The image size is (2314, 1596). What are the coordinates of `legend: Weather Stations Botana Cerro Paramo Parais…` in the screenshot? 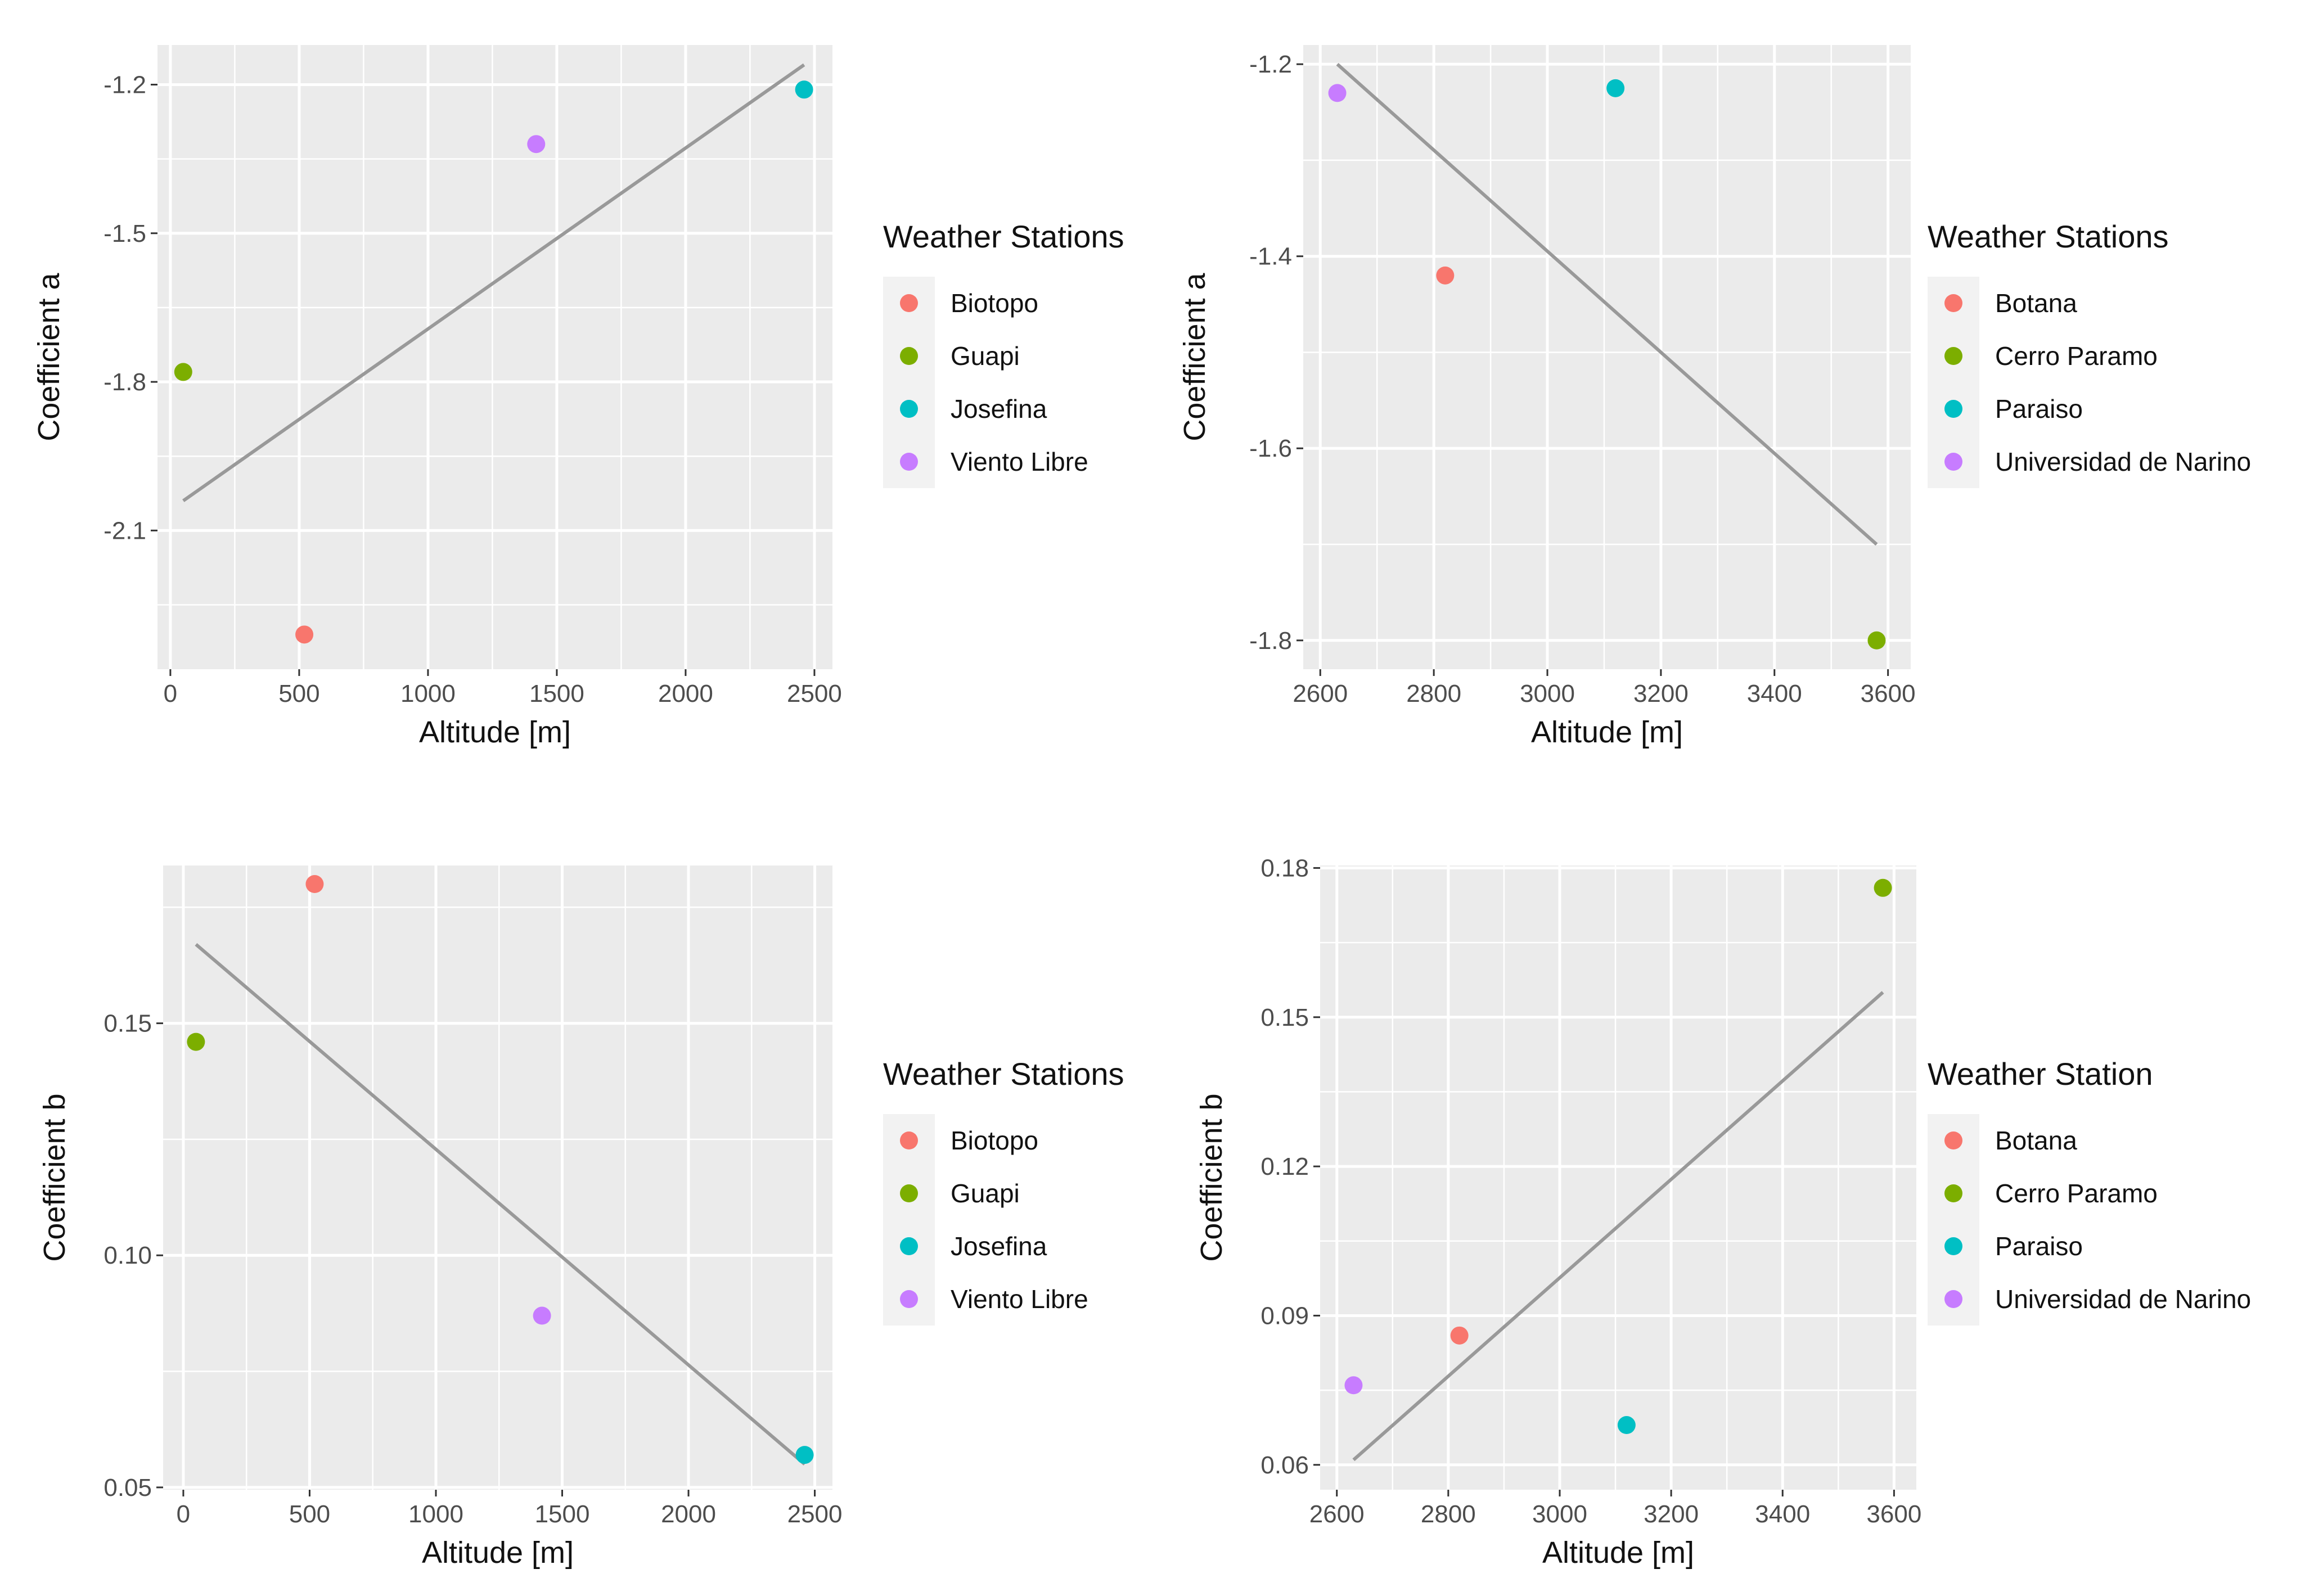 It's located at (2089, 354).